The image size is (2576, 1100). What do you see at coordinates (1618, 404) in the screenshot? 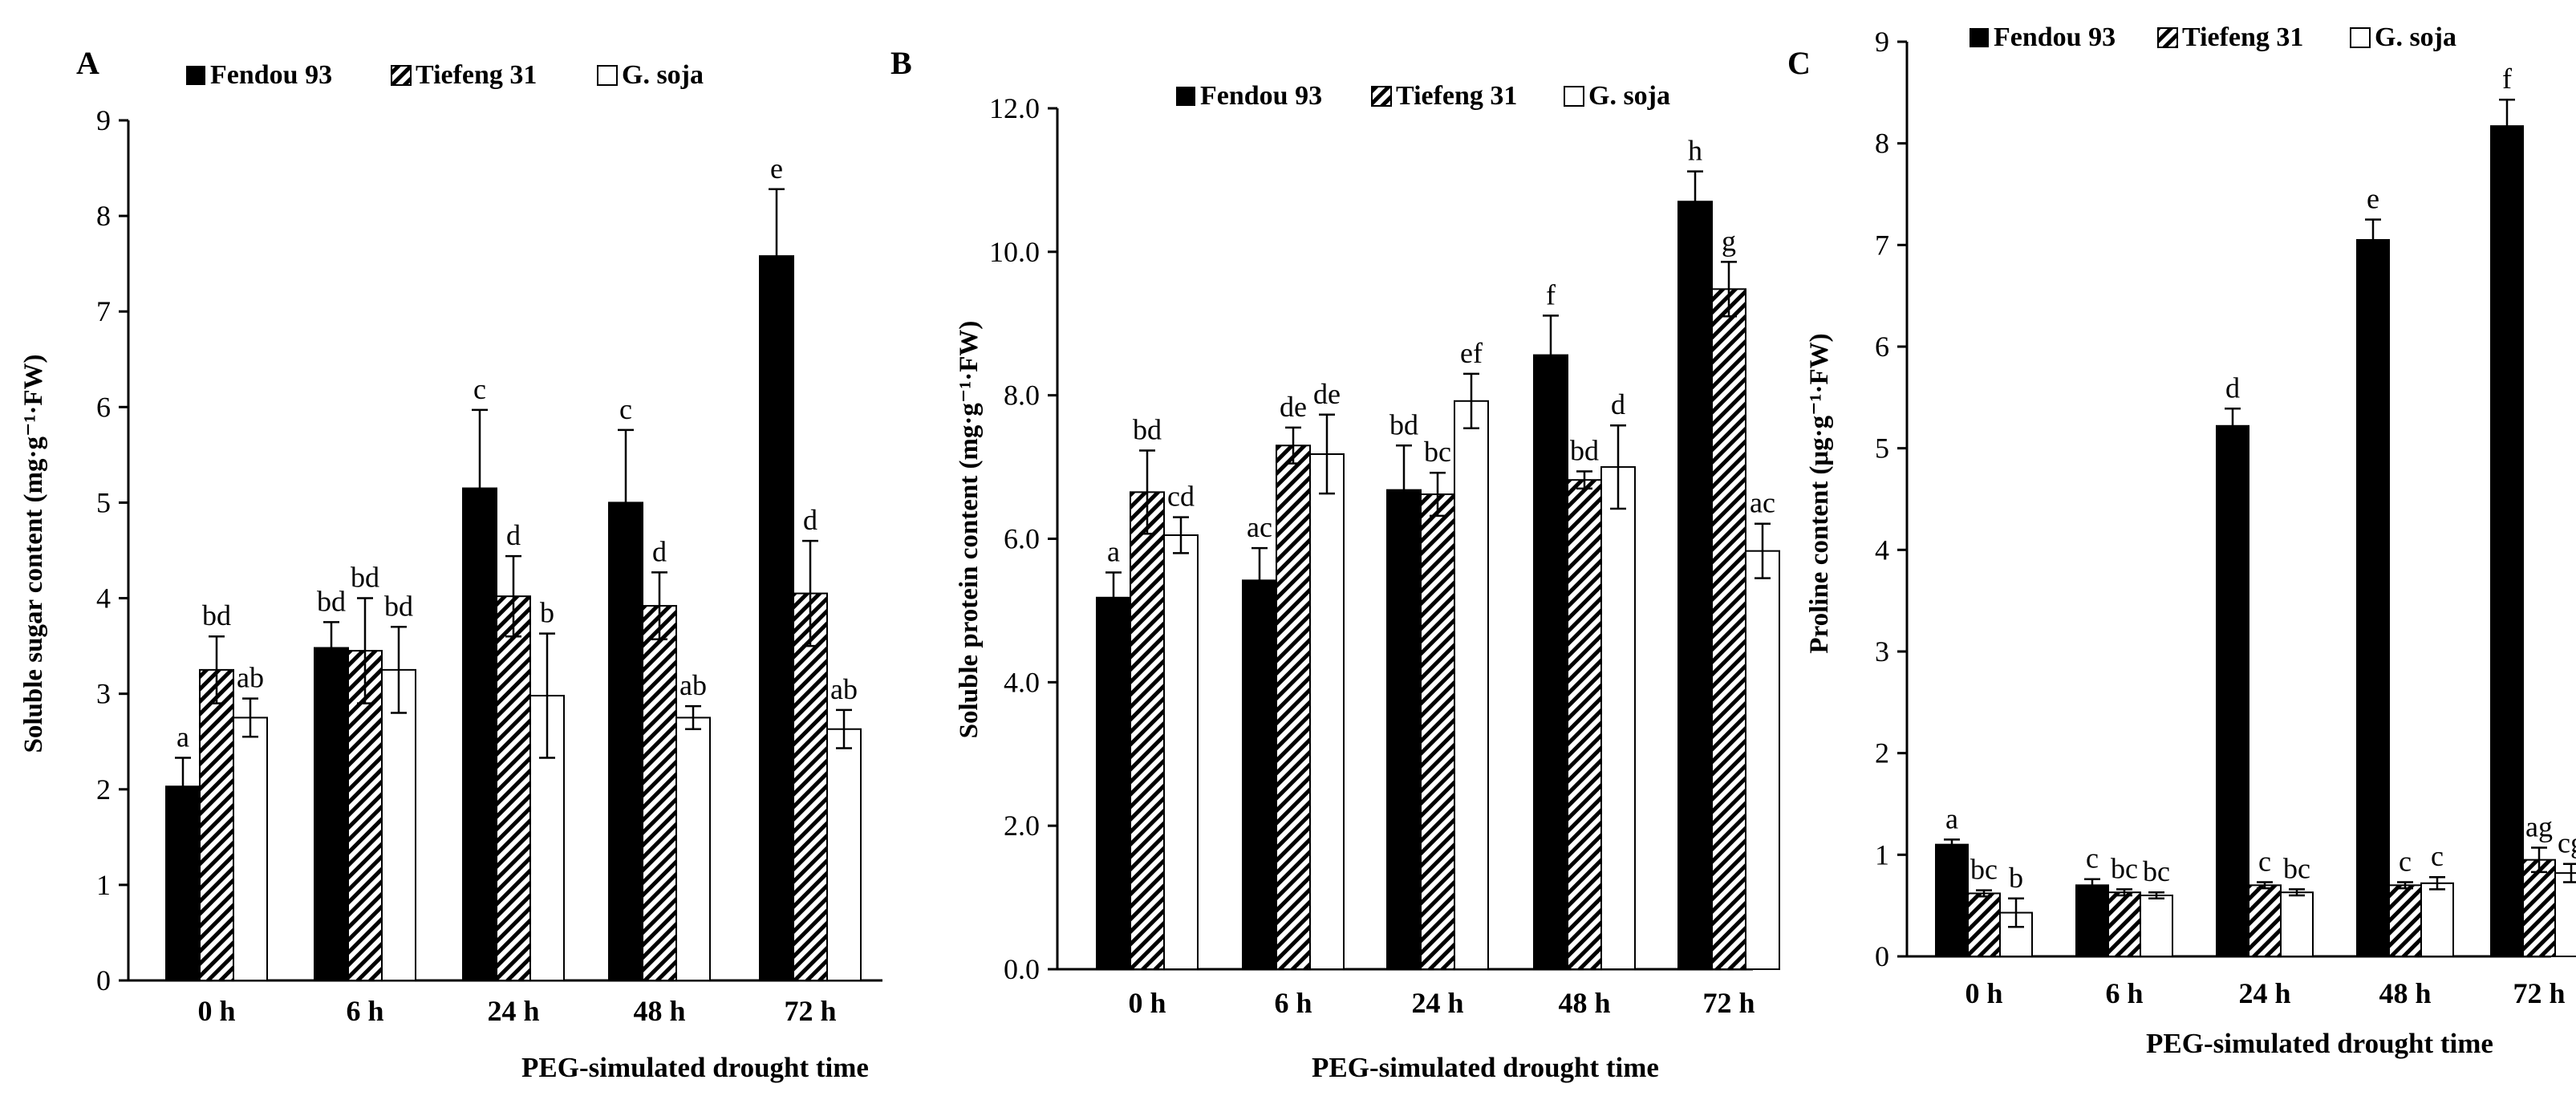
I see `sig-letter-b-gsoja: d` at bounding box center [1618, 404].